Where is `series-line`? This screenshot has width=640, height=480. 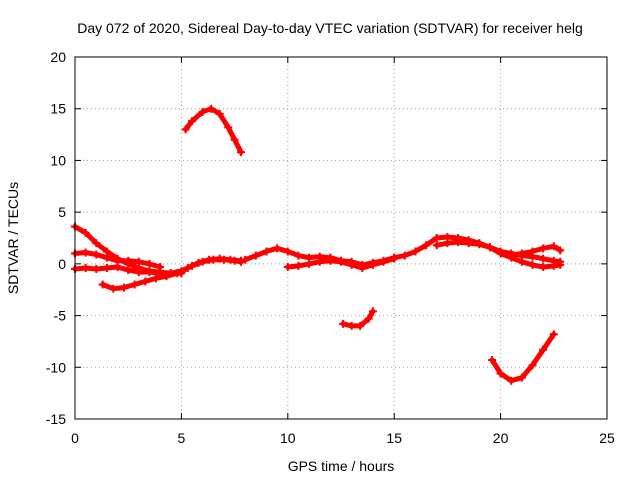 series-line is located at coordinates (213, 130).